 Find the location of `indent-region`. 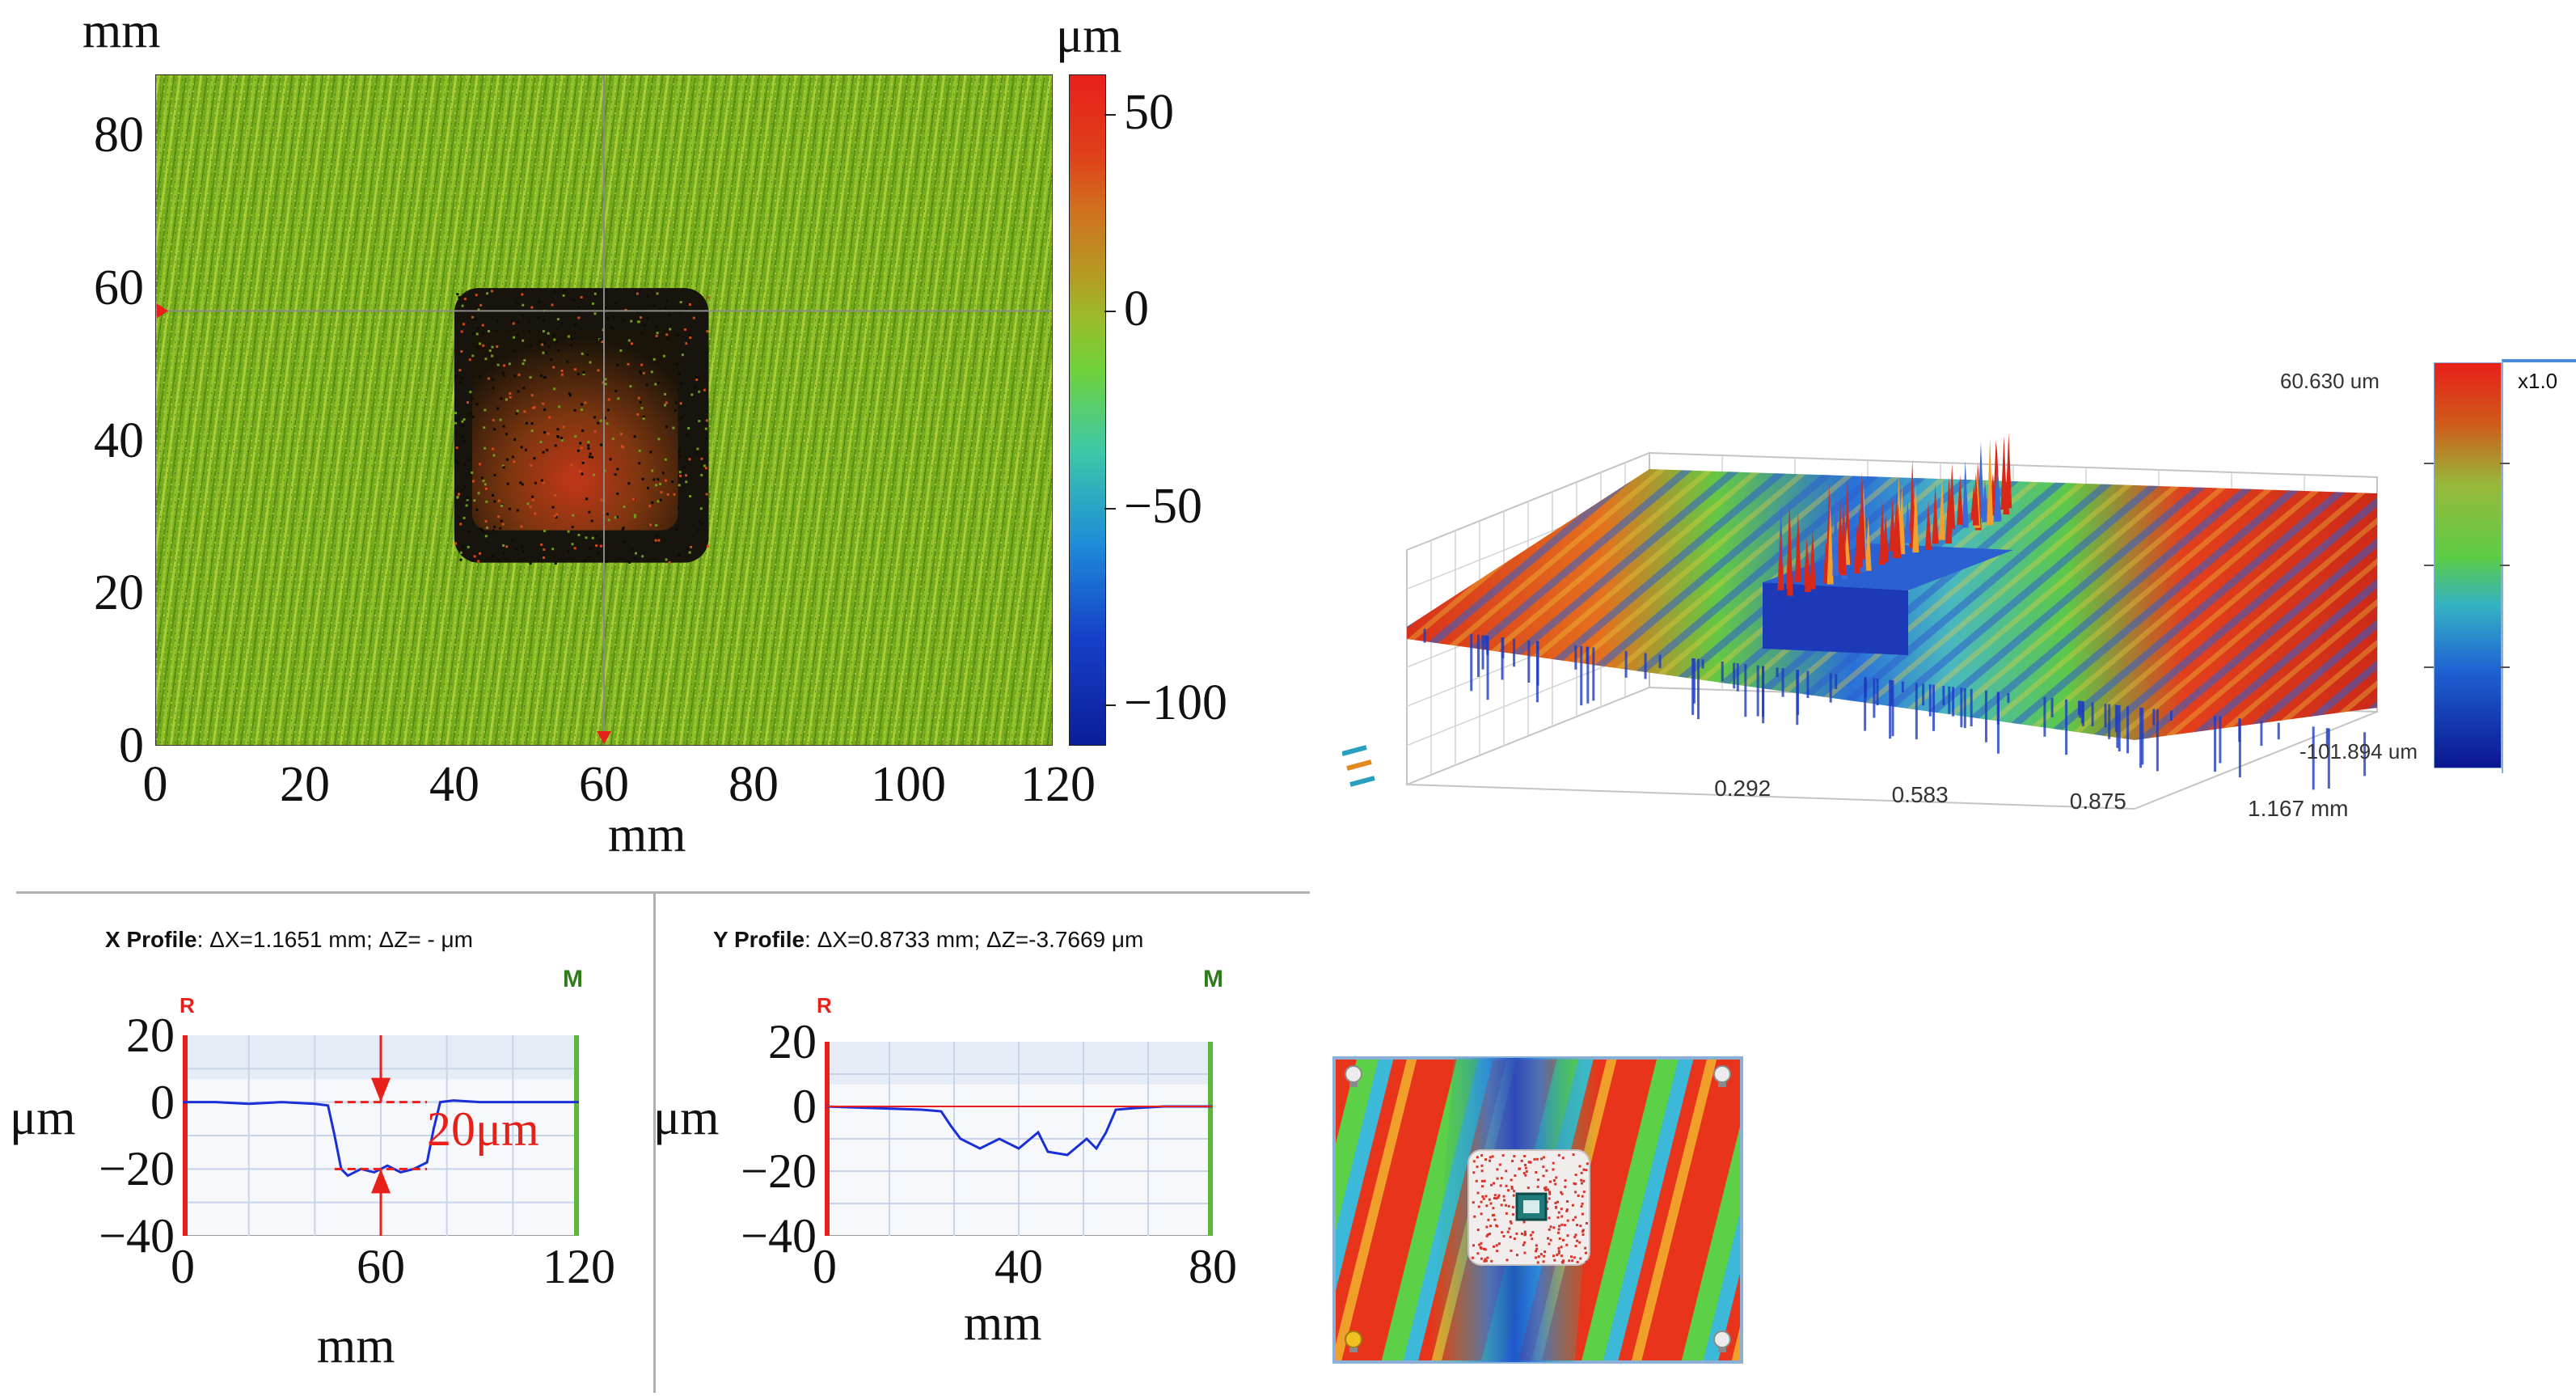

indent-region is located at coordinates (582, 426).